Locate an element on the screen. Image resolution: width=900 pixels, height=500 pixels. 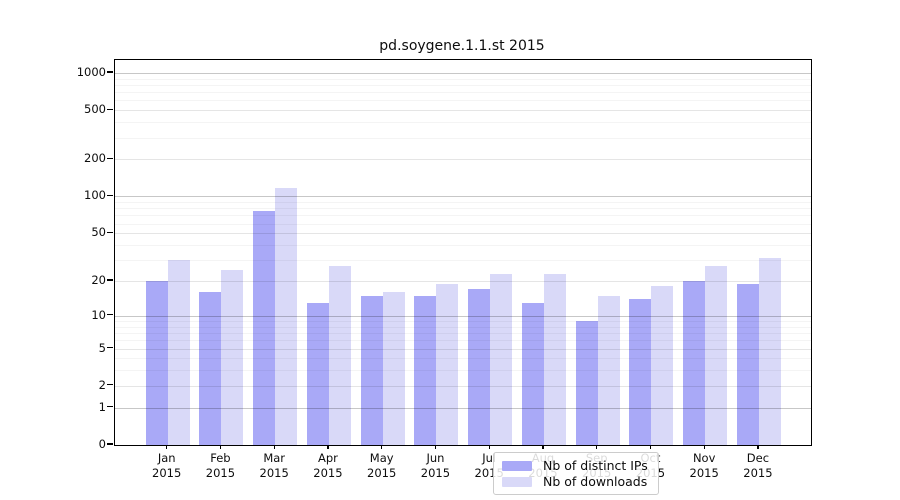
y-tick-label: 10 is located at coordinates (98, 314).